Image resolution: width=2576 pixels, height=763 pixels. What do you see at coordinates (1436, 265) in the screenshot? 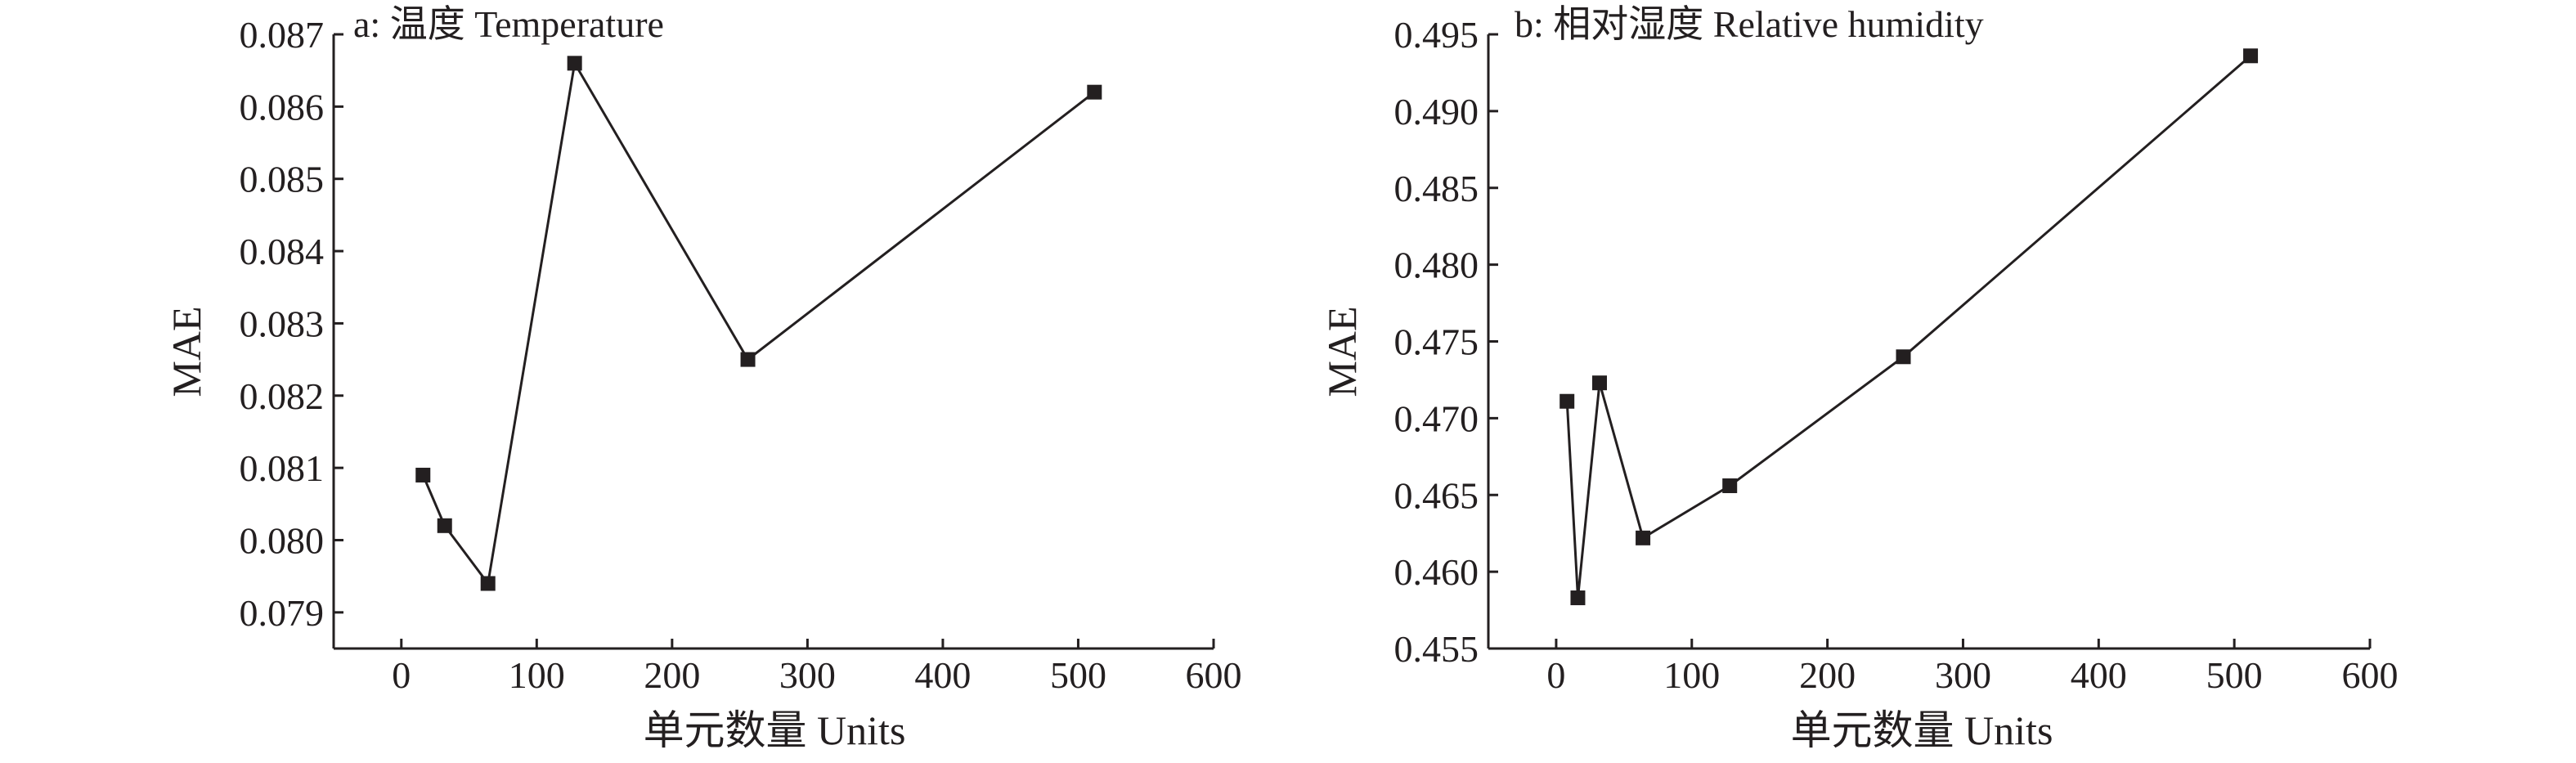
I see `panel-relative-humidity-y-tick-label: 0.480` at bounding box center [1436, 265].